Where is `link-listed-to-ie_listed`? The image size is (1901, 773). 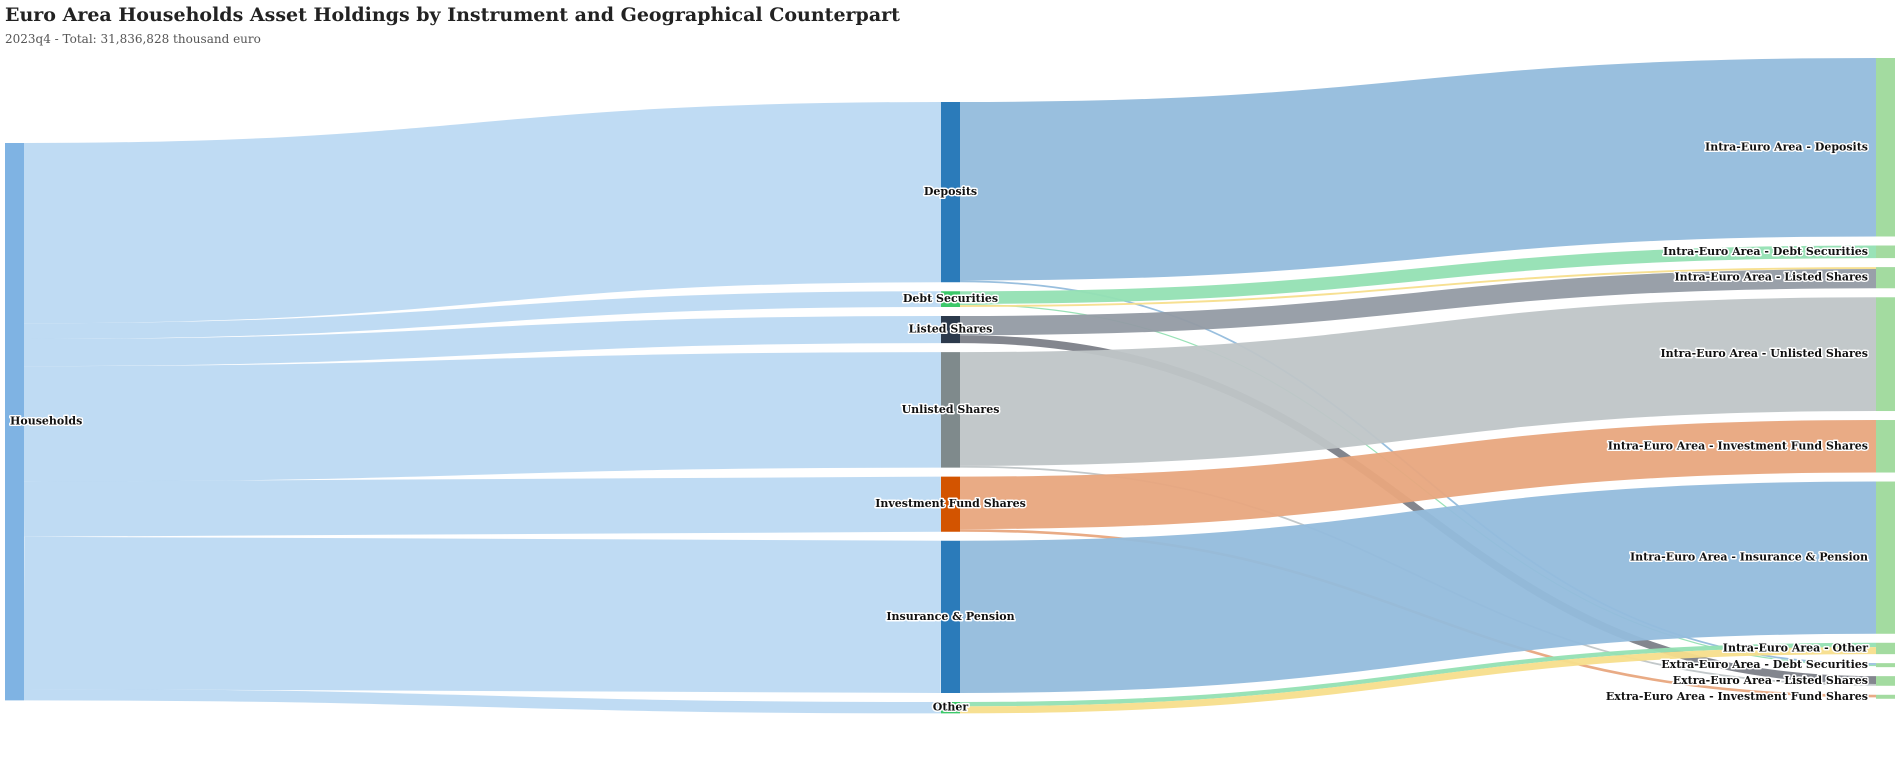 link-listed-to-ie_listed is located at coordinates (1418, 302).